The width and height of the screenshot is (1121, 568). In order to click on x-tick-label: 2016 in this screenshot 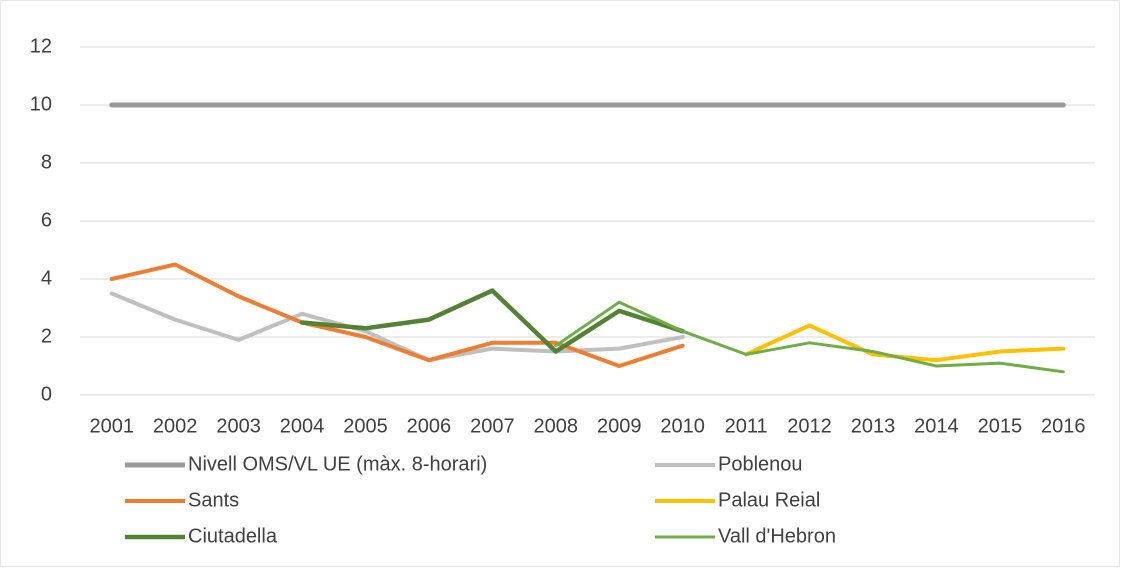, I will do `click(1063, 426)`.